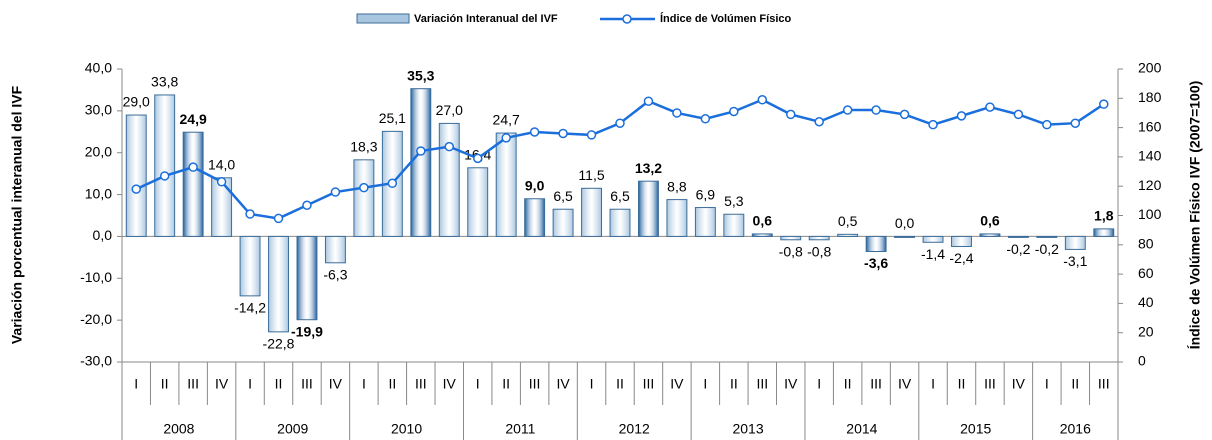 This screenshot has height=440, width=1212. I want to click on y2-tick-label: 100, so click(1150, 214).